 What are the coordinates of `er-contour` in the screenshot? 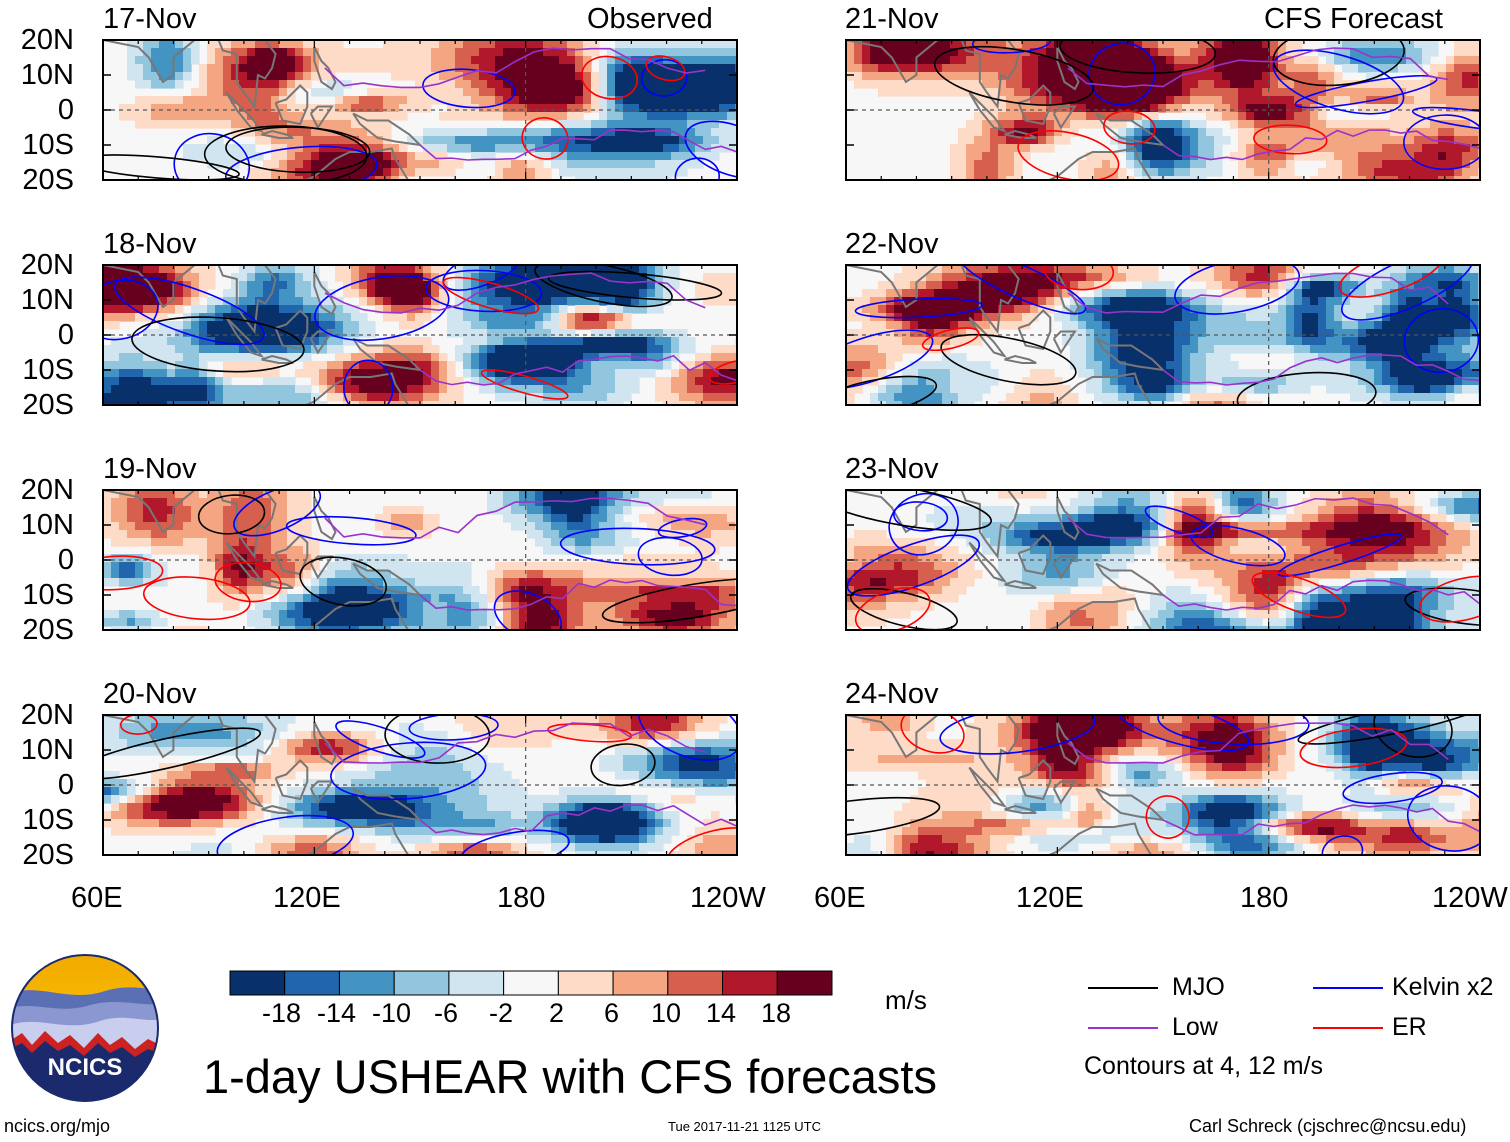 It's located at (665, 68).